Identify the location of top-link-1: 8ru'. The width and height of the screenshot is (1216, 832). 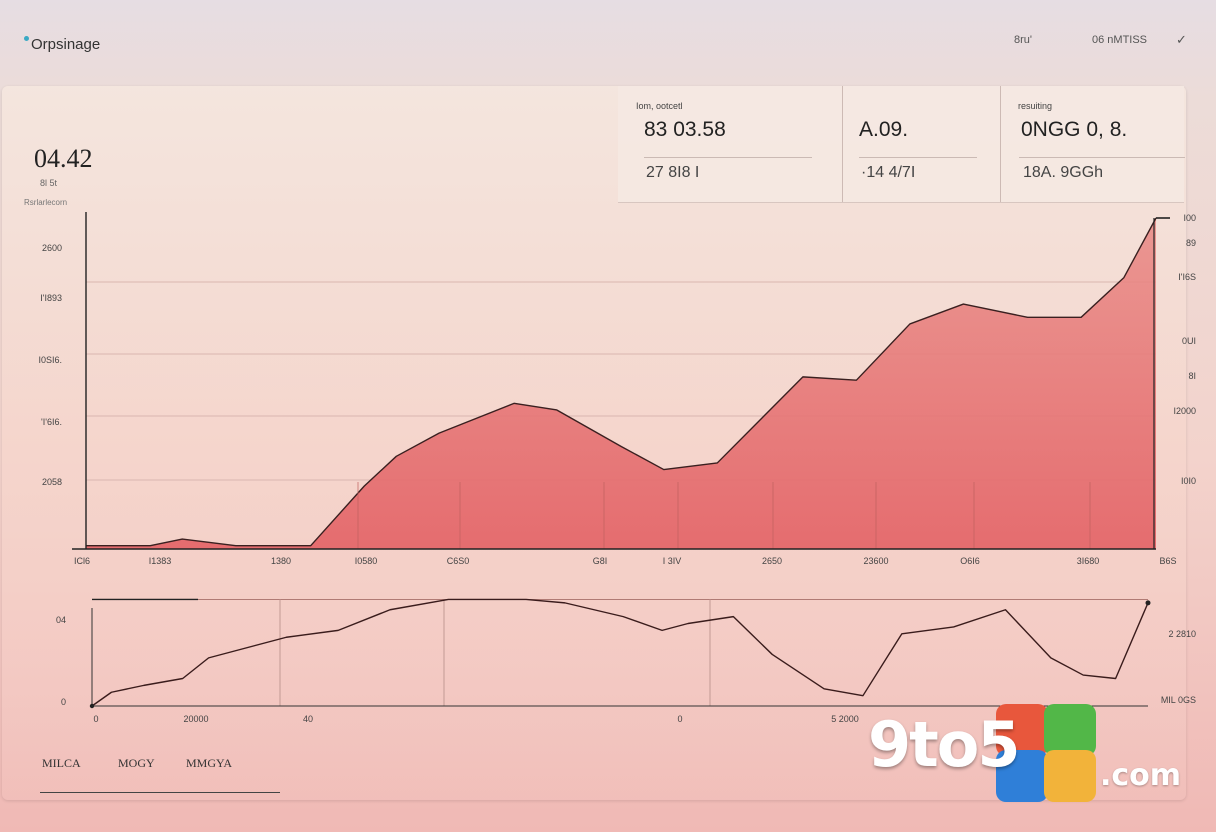
(1023, 40).